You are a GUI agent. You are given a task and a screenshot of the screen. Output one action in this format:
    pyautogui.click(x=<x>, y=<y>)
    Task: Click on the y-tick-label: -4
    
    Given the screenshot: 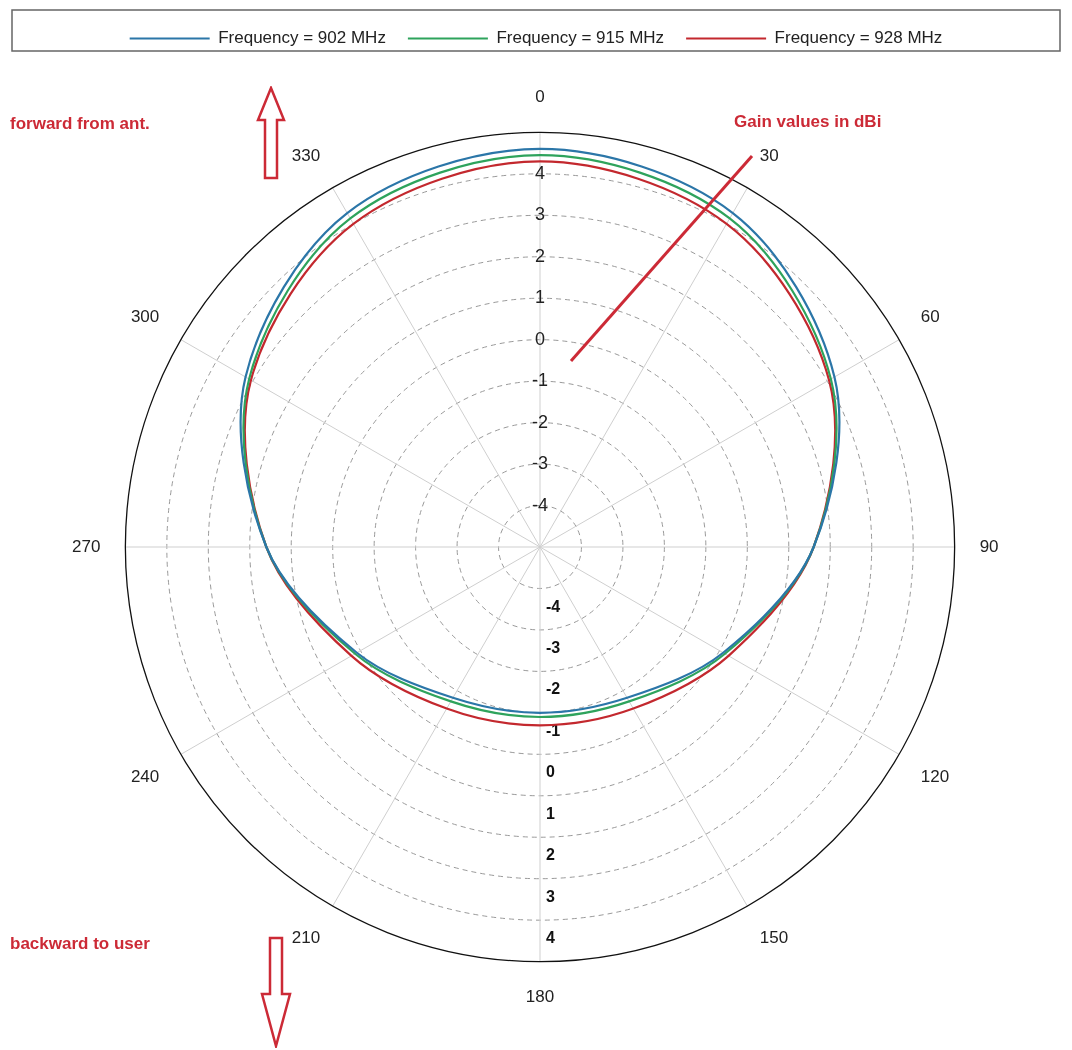 What is the action you would take?
    pyautogui.click(x=540, y=504)
    